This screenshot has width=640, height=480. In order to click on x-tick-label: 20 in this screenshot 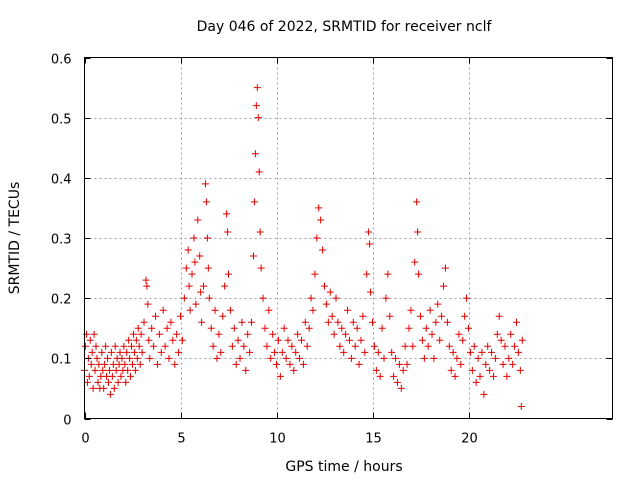, I will do `click(469, 439)`.